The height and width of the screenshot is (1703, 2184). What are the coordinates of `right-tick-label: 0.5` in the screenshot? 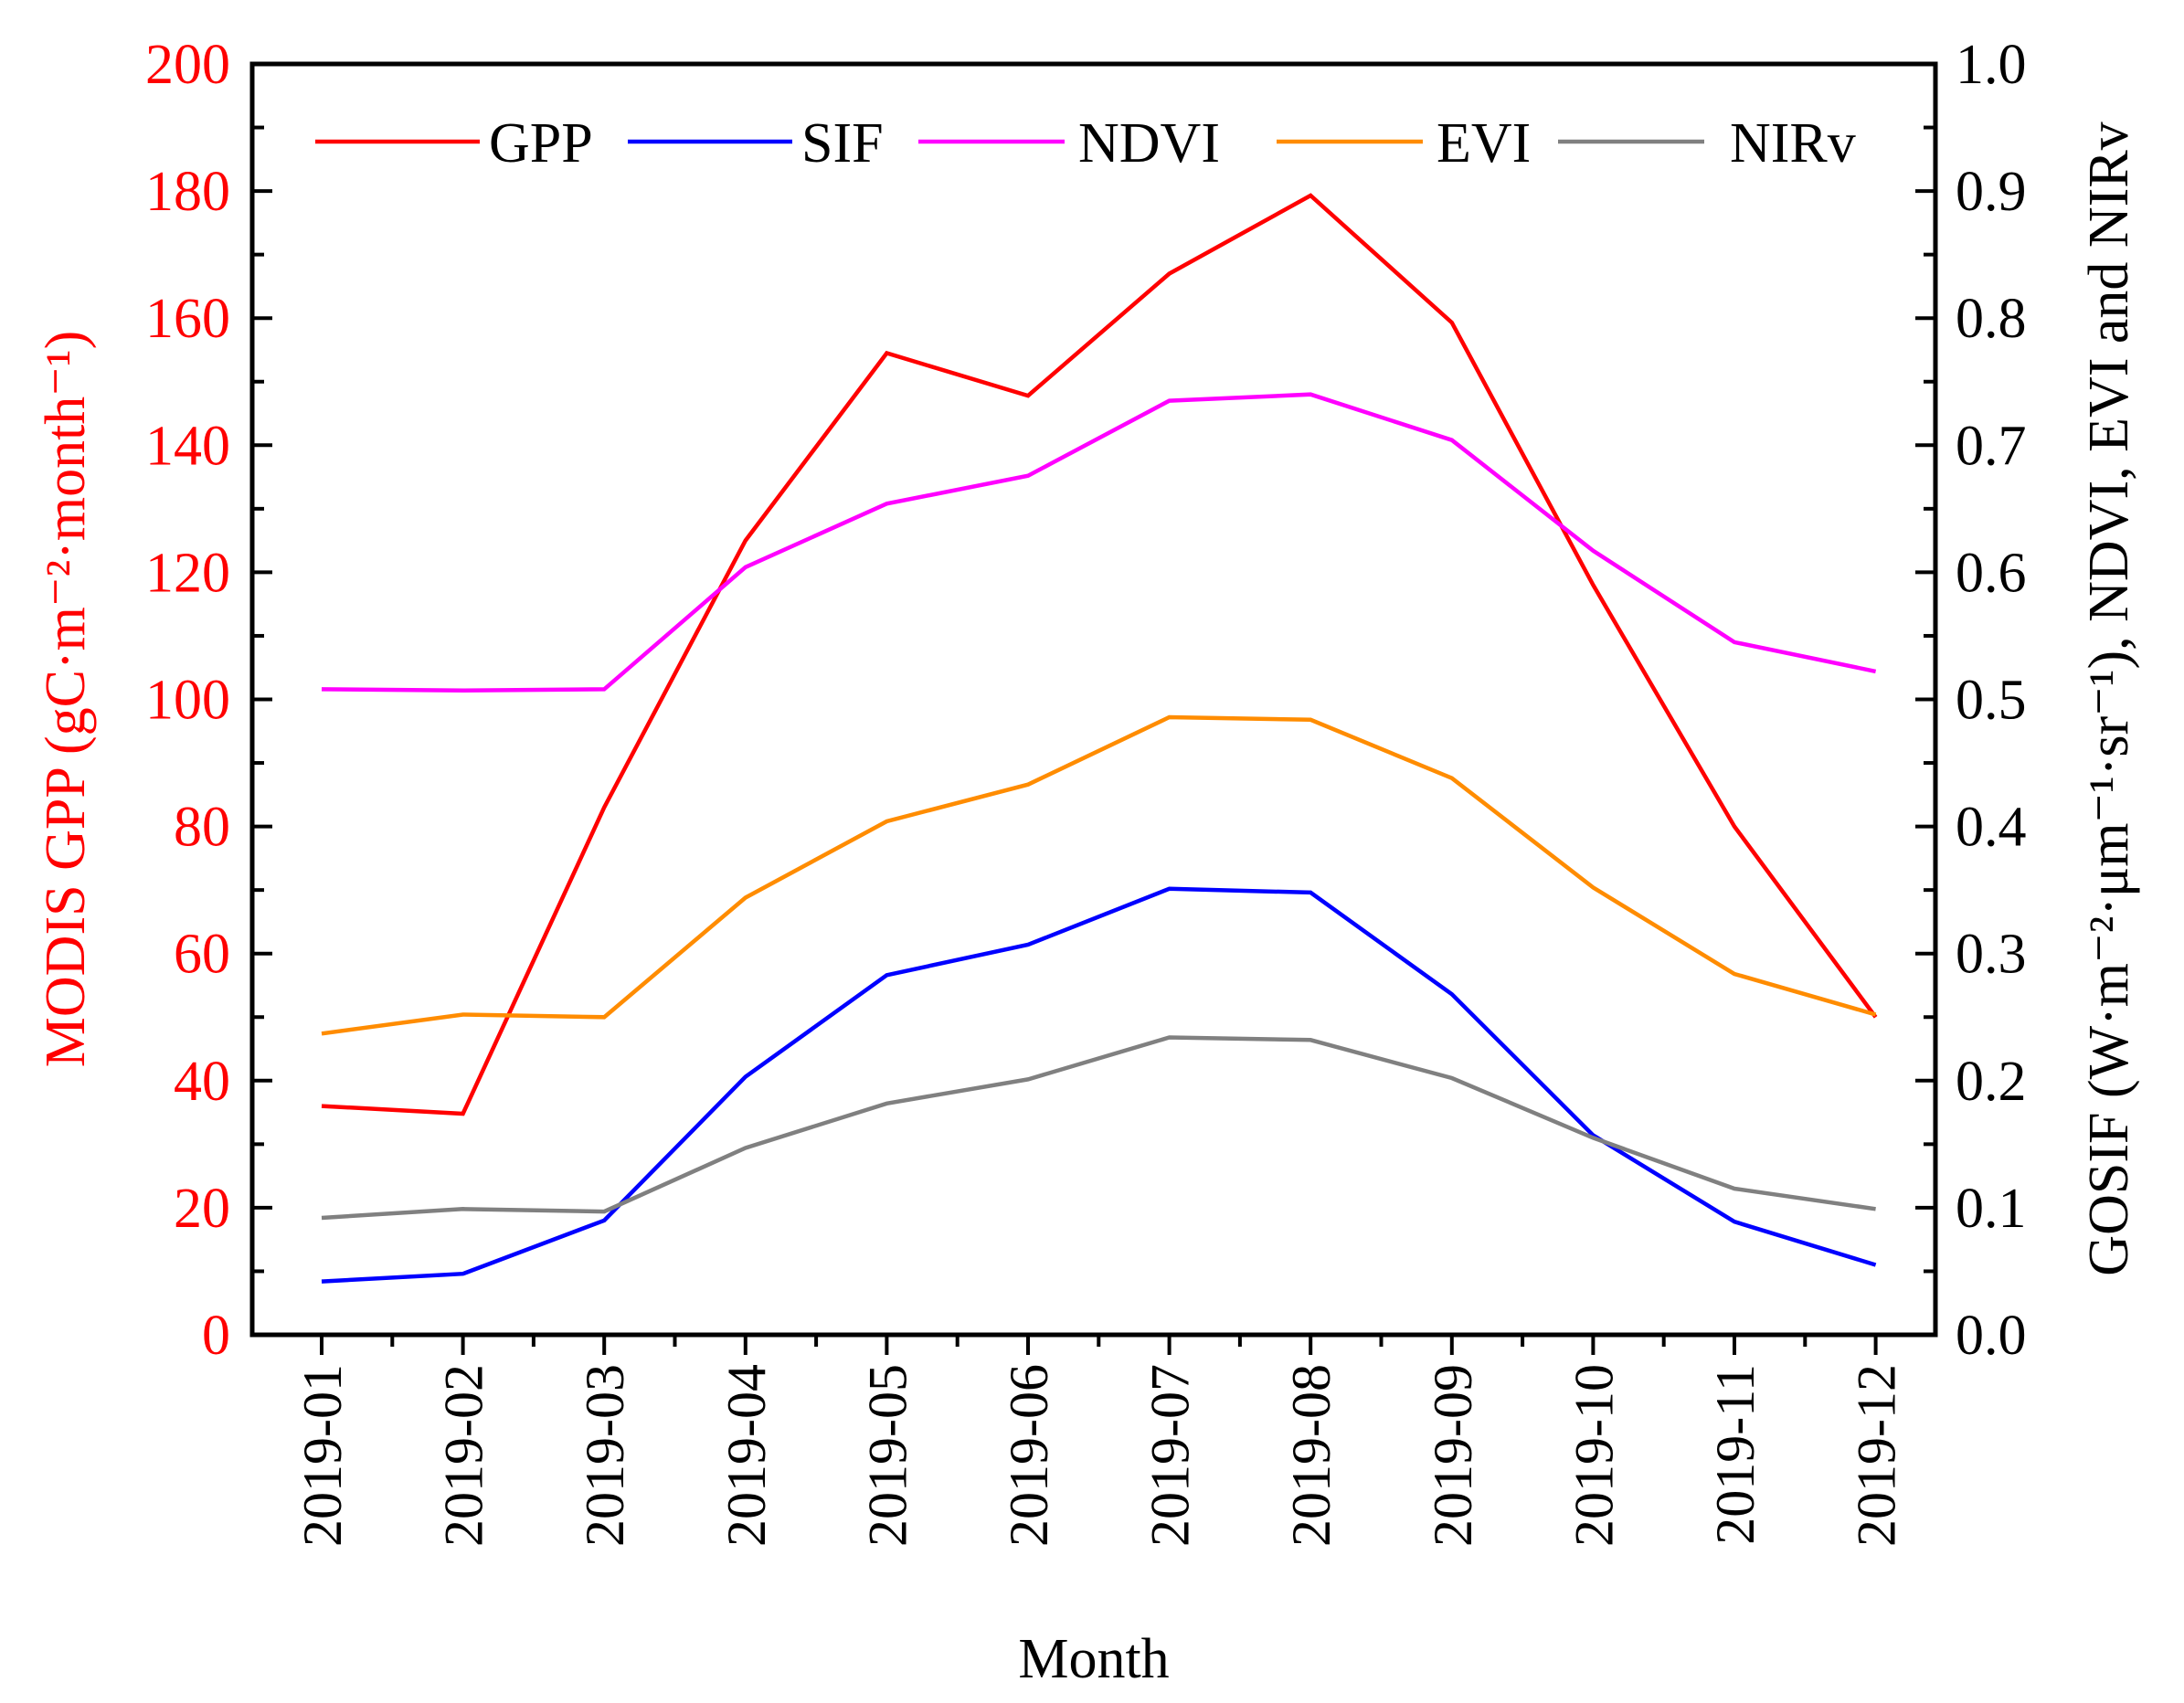 It's located at (1991, 701).